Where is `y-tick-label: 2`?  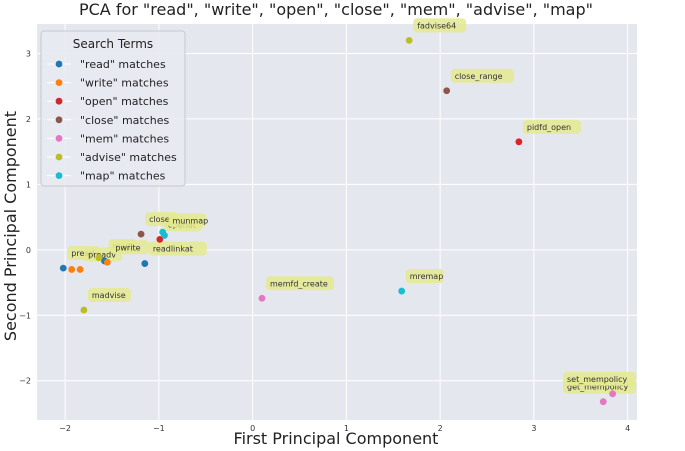
y-tick-label: 2 is located at coordinates (28, 119).